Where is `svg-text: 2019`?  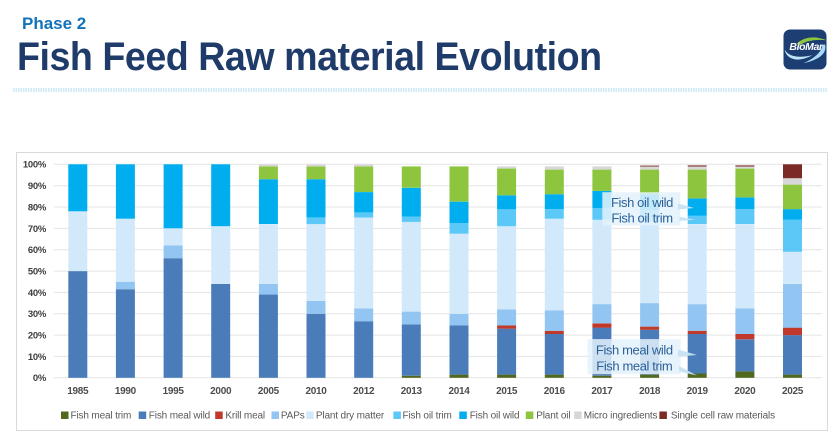
svg-text: 2019 is located at coordinates (698, 391).